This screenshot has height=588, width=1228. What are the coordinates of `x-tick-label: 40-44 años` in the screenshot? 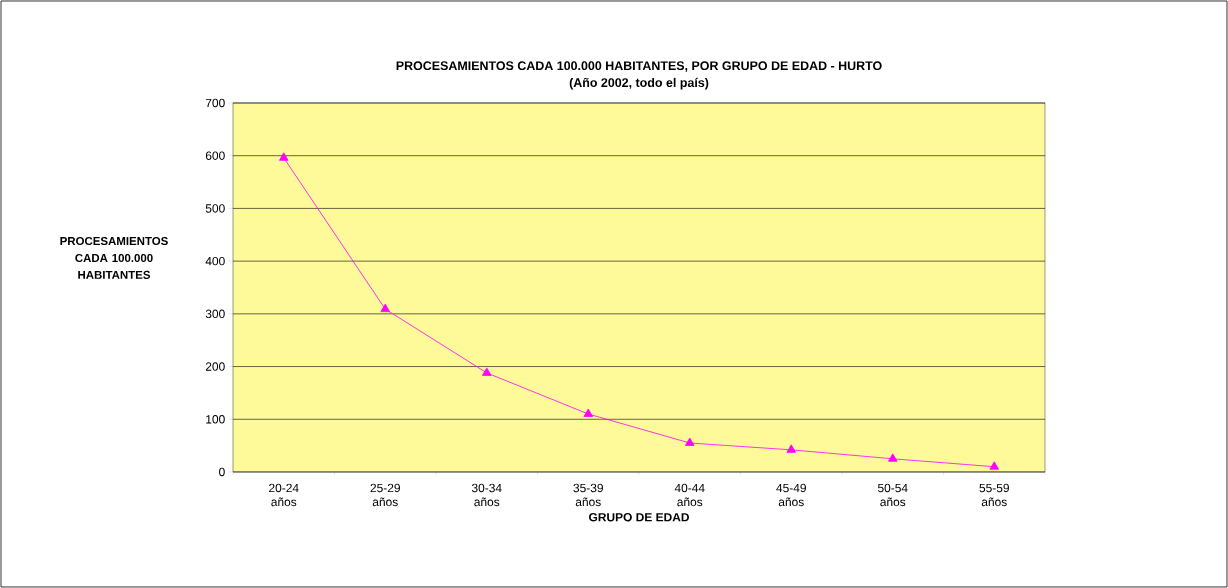 It's located at (689, 495).